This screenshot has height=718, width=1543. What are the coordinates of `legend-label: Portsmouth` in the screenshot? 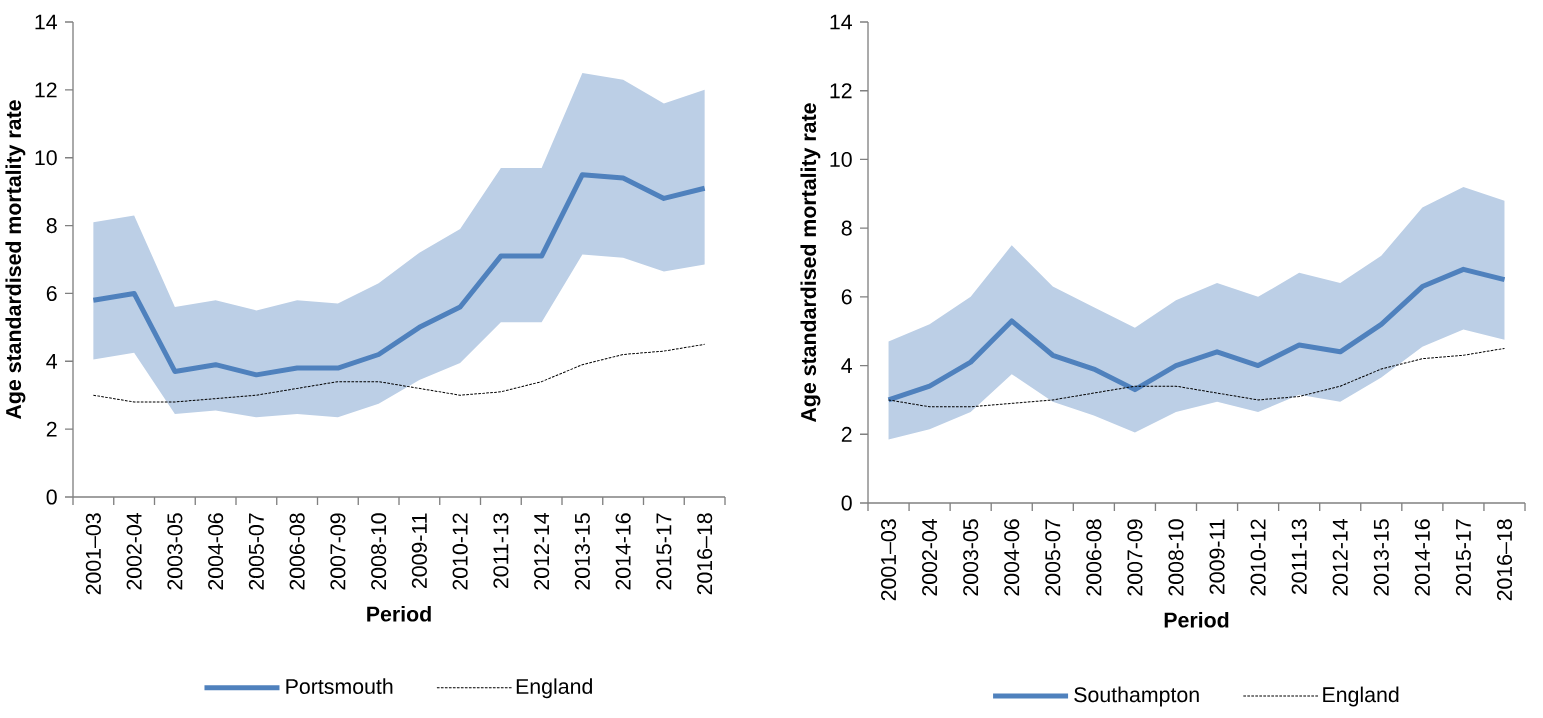 It's located at (339, 686).